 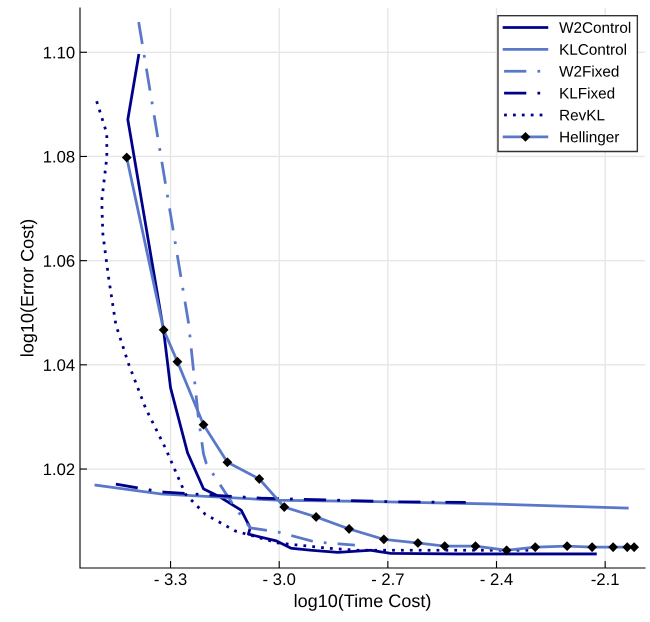 What do you see at coordinates (59, 156) in the screenshot?
I see `y-tick-label: 1.08` at bounding box center [59, 156].